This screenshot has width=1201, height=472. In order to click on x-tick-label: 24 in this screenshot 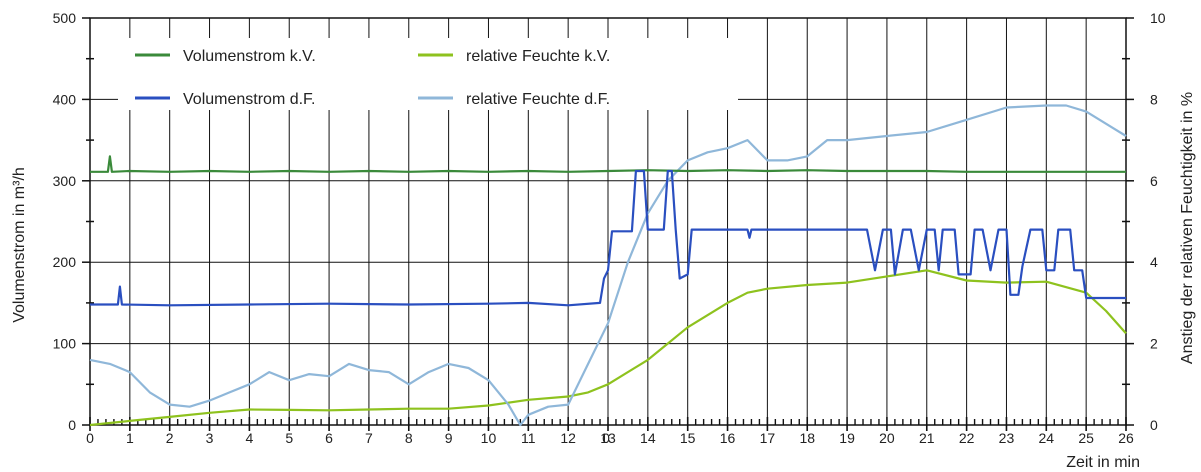, I will do `click(1047, 438)`.